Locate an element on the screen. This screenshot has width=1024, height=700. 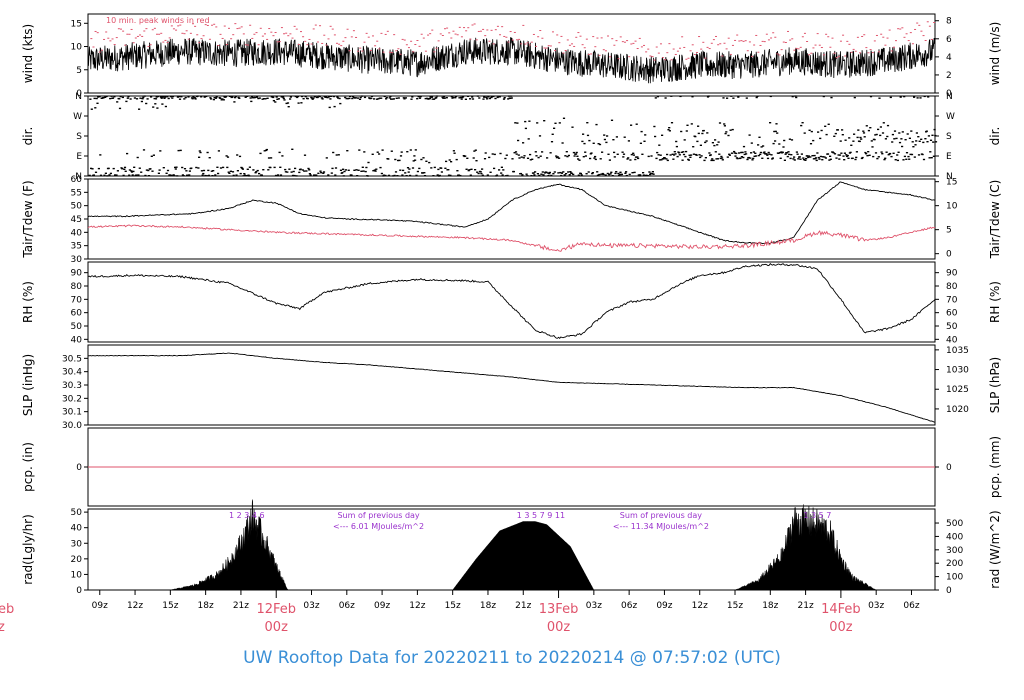
time-tick-label: 03z is located at coordinates (311, 606).